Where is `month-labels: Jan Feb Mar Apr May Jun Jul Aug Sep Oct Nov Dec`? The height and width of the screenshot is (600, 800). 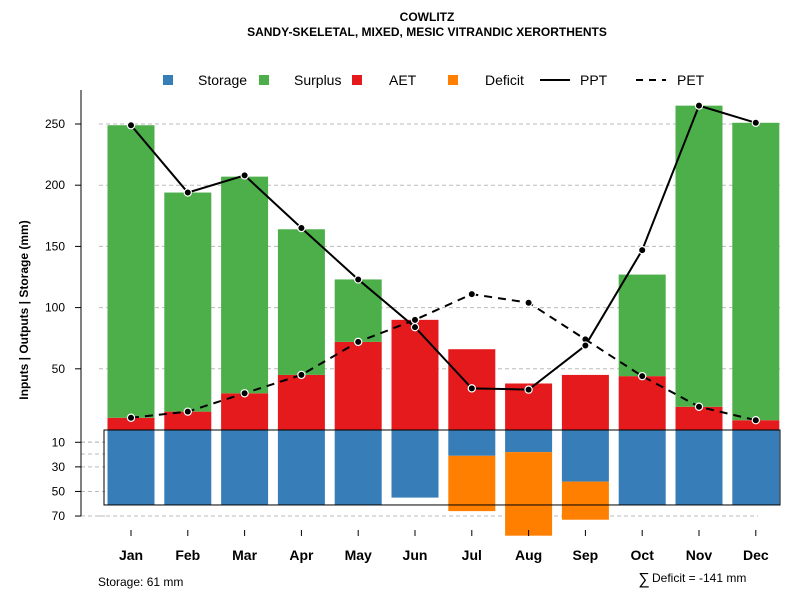
month-labels: Jan Feb Mar Apr May Jun Jul Aug Sep Oct Nov Dec is located at coordinates (444, 546).